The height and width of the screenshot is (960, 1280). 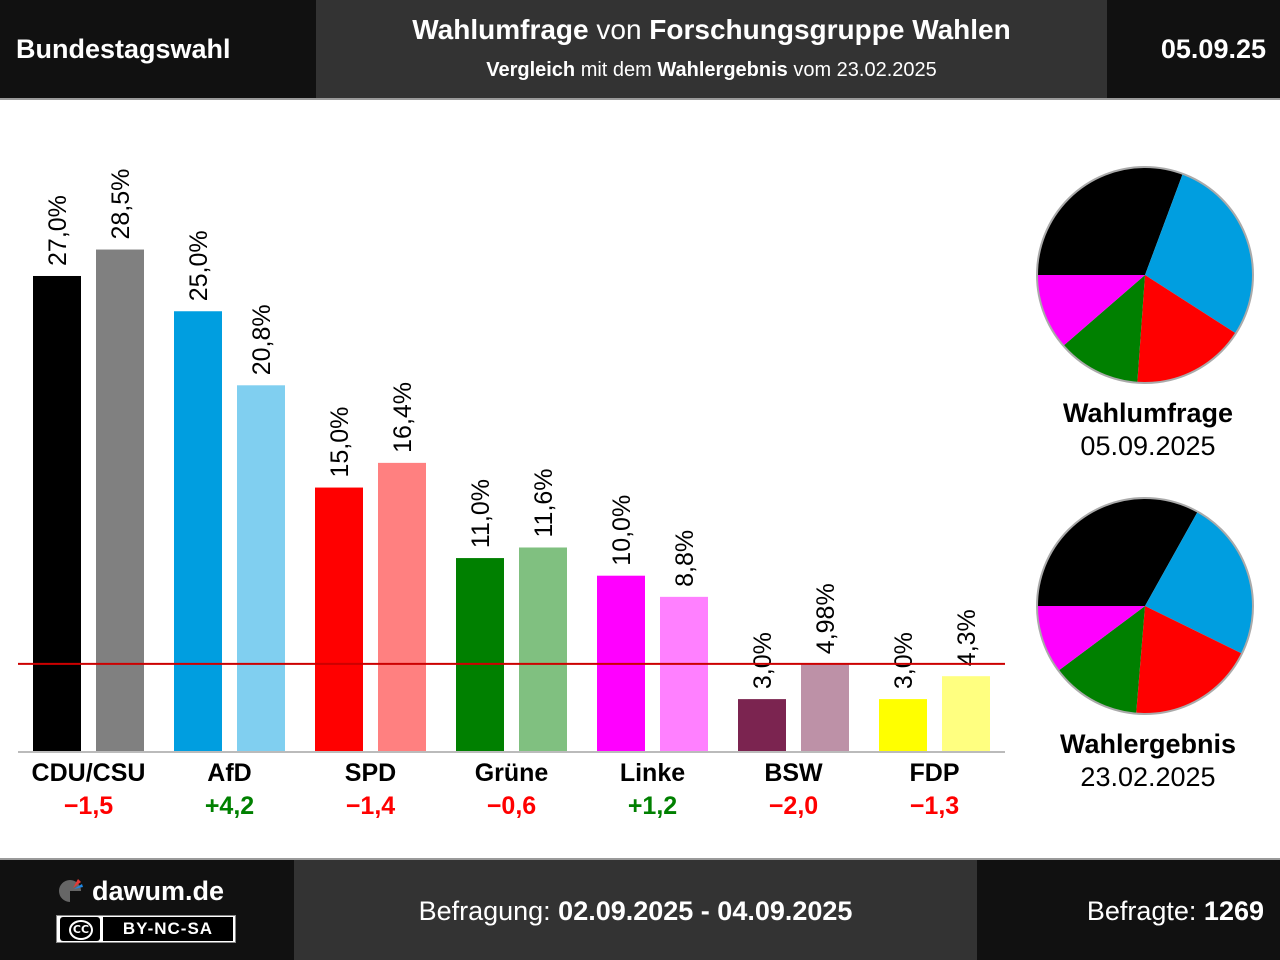 I want to click on cc-icon: CC, so click(x=80, y=929).